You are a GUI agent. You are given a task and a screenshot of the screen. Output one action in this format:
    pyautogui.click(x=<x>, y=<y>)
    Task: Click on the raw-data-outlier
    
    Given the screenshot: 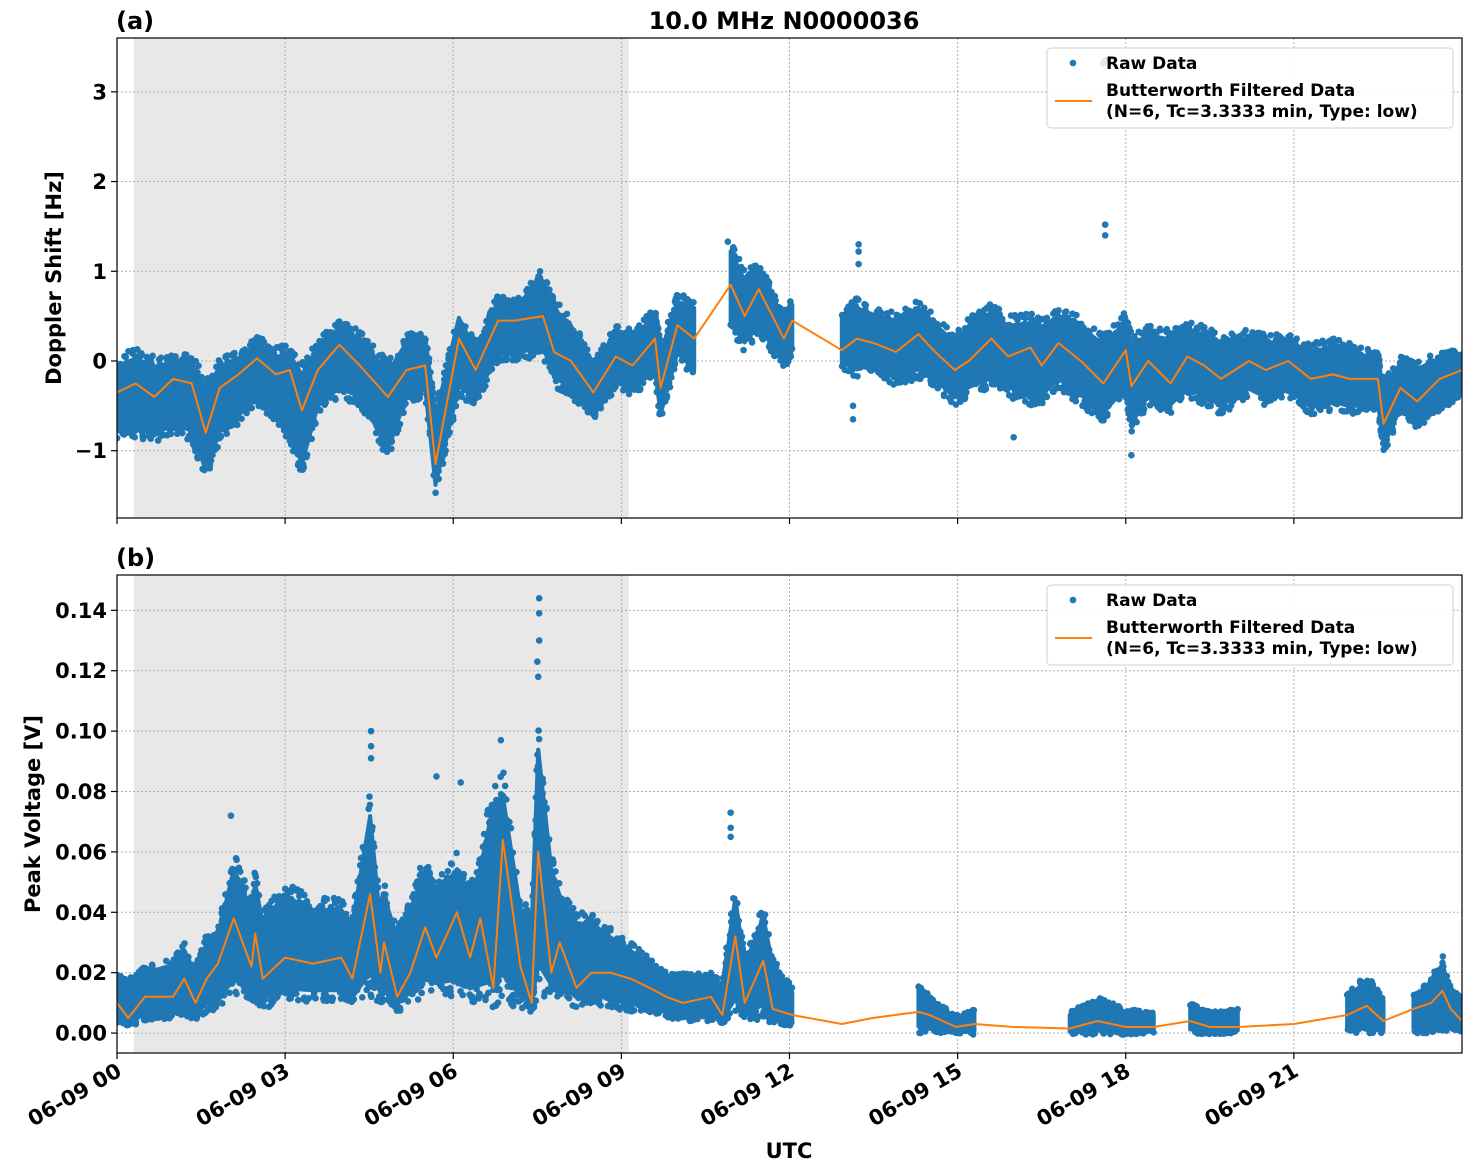 What is the action you would take?
    pyautogui.click(x=858, y=251)
    